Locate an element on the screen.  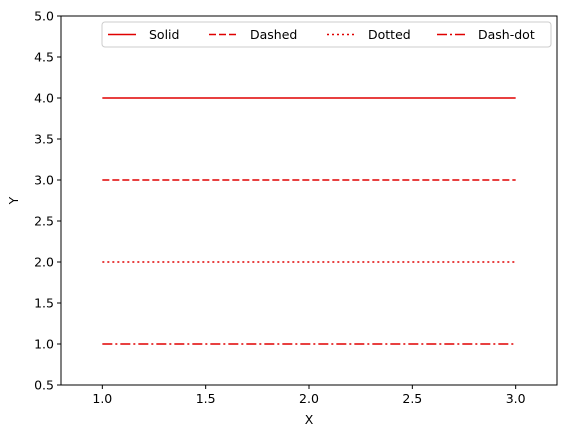
legend-frame is located at coordinates (326, 34).